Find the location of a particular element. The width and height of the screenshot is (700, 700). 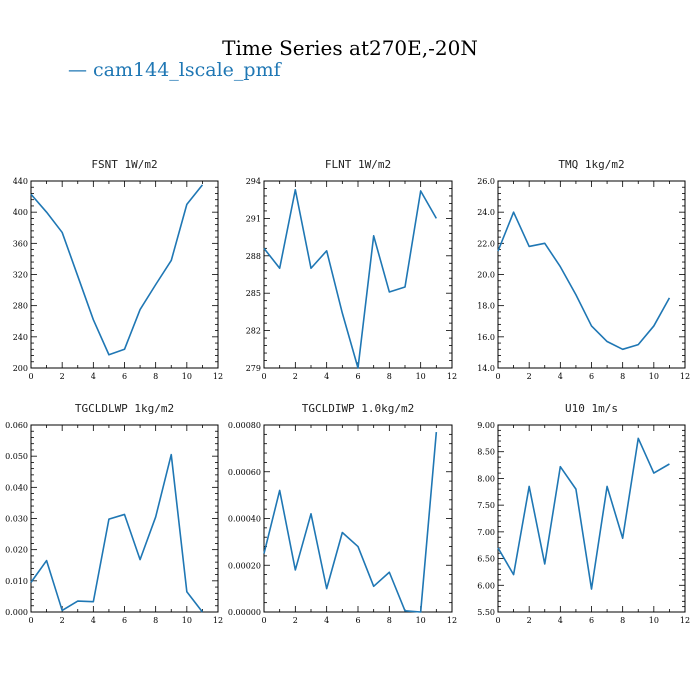

y-tick-label: 9.00 is located at coordinates (486, 425).